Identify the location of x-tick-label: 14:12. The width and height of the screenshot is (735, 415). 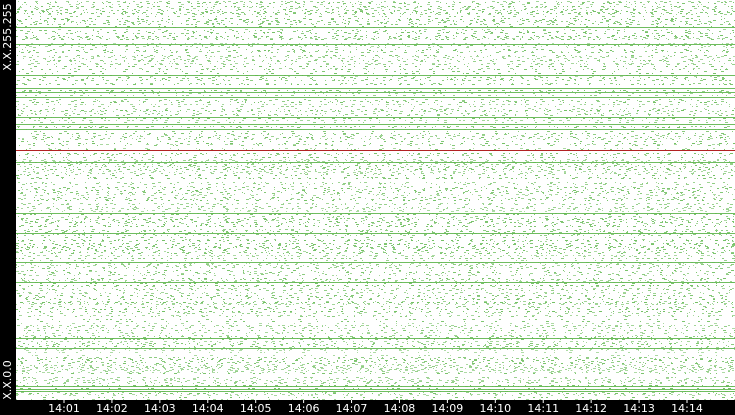
(591, 408).